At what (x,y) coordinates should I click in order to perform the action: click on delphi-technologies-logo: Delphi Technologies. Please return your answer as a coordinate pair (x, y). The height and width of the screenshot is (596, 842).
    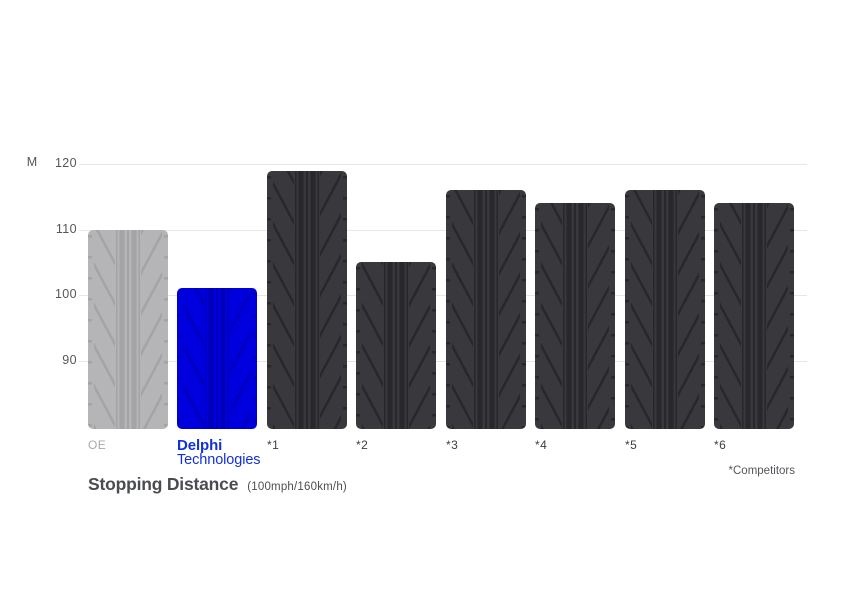
    Looking at the image, I should click on (219, 452).